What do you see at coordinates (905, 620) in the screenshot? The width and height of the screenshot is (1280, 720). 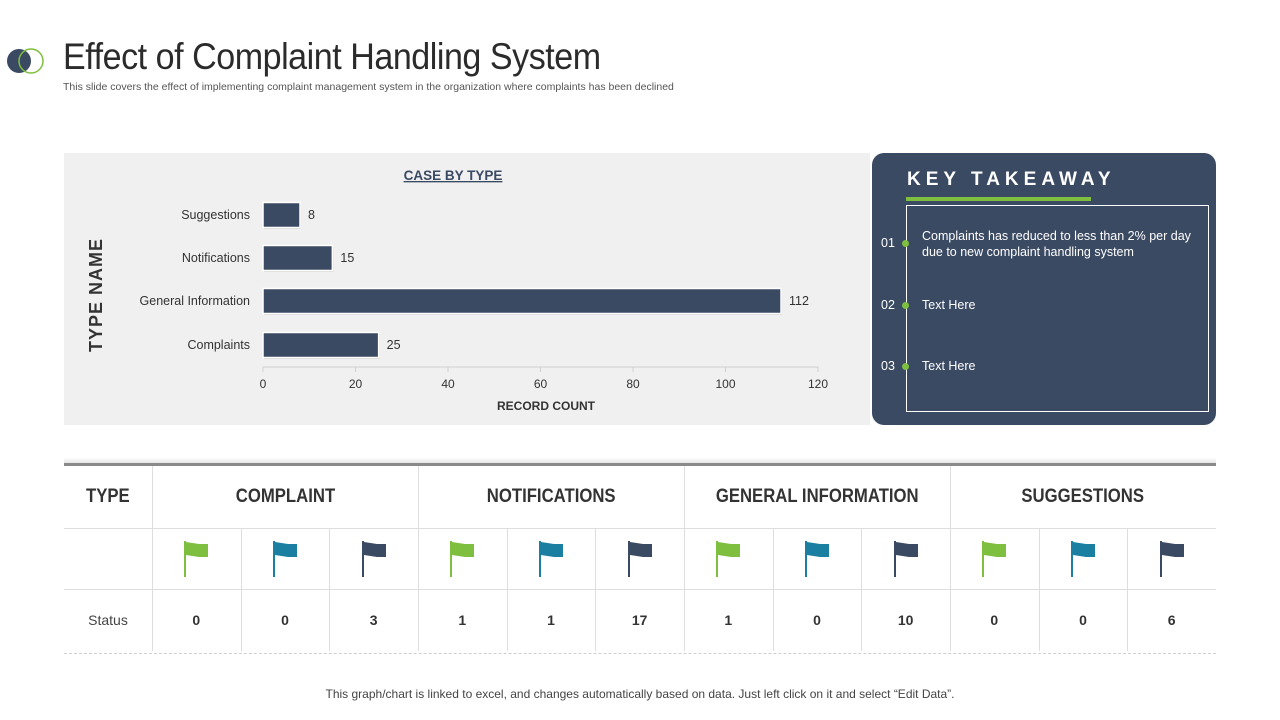 I see `status-value: 10` at bounding box center [905, 620].